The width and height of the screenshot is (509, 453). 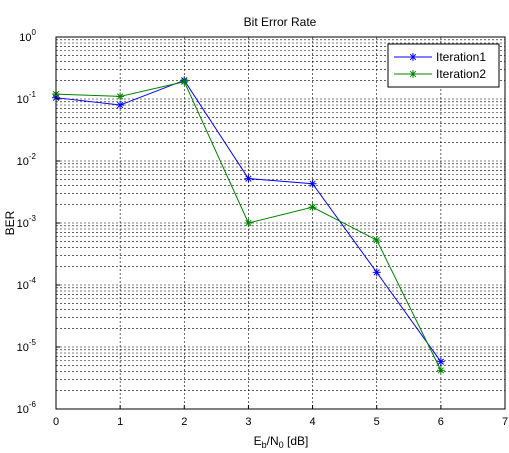 What do you see at coordinates (258, 441) in the screenshot?
I see `x-axis-label-base: E` at bounding box center [258, 441].